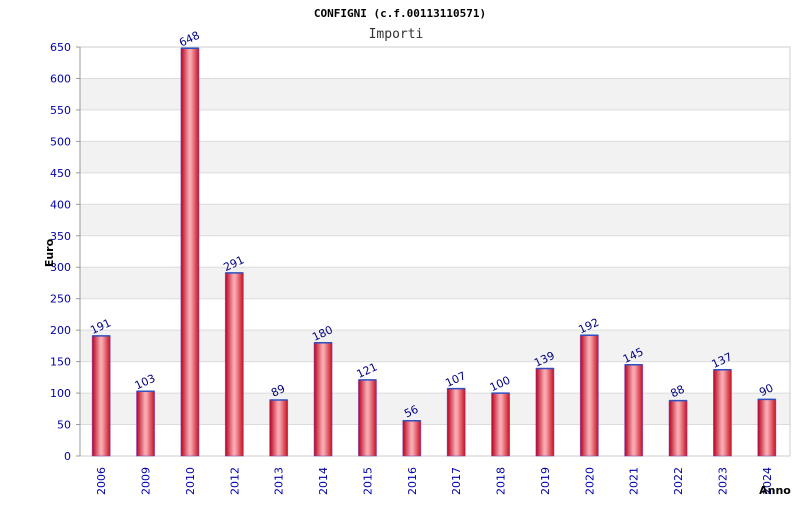  What do you see at coordinates (189, 39) in the screenshot?
I see `data-label: 648` at bounding box center [189, 39].